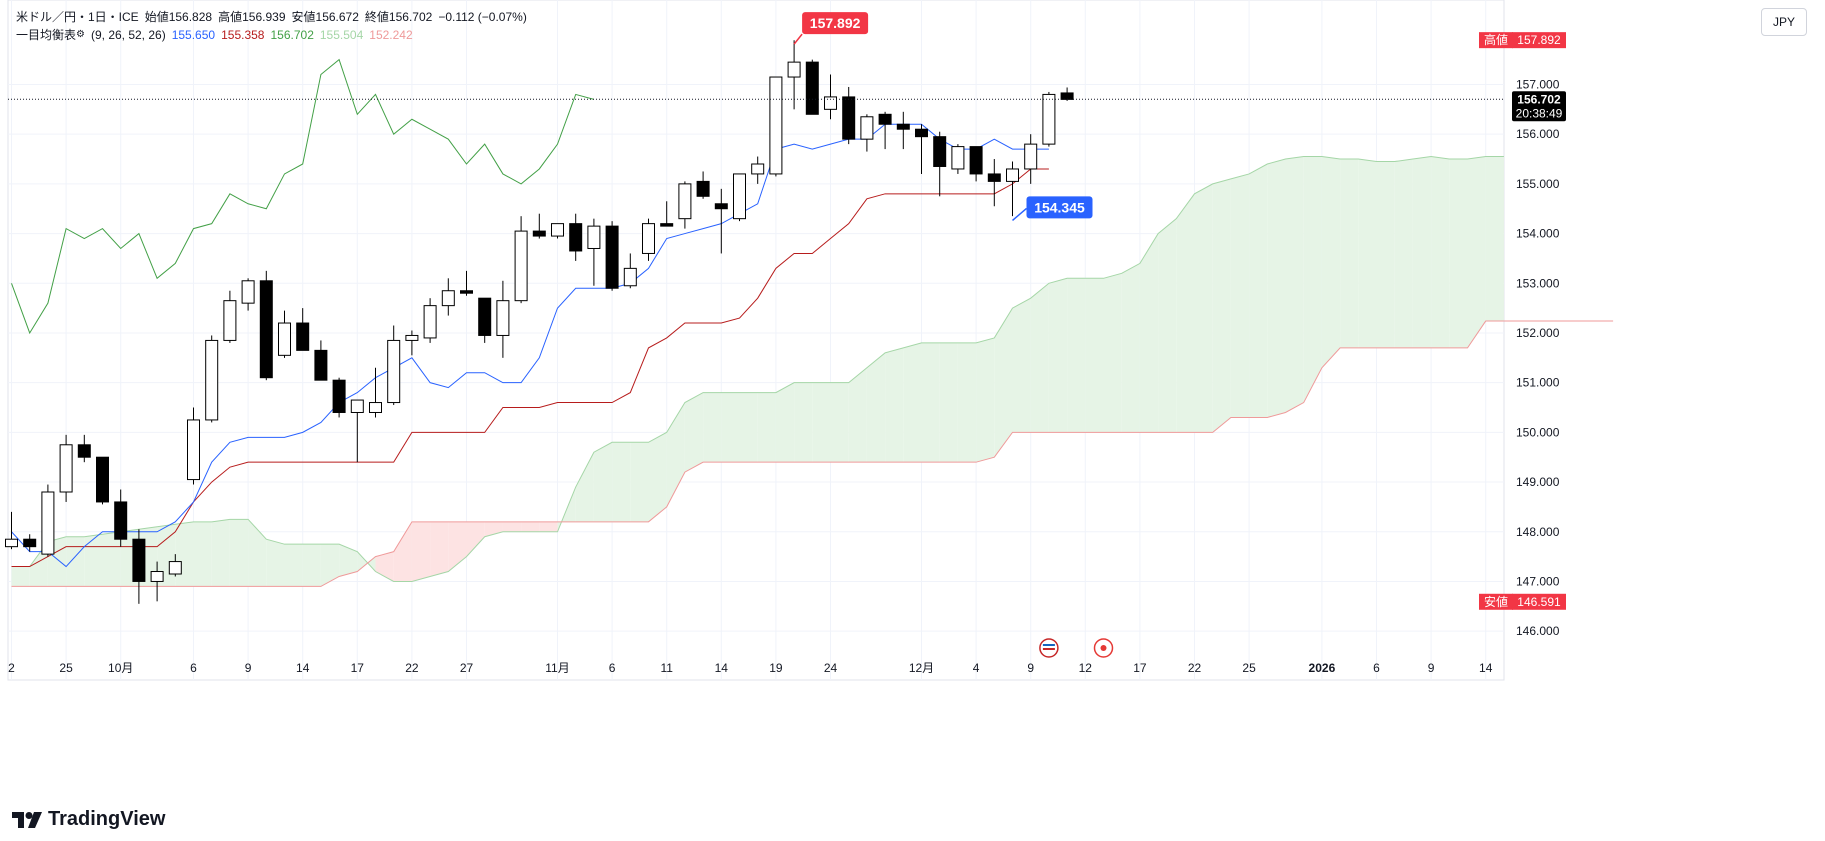 Image resolution: width=1825 pixels, height=841 pixels. What do you see at coordinates (1539, 602) in the screenshot?
I see `low-tag-value: 146.591` at bounding box center [1539, 602].